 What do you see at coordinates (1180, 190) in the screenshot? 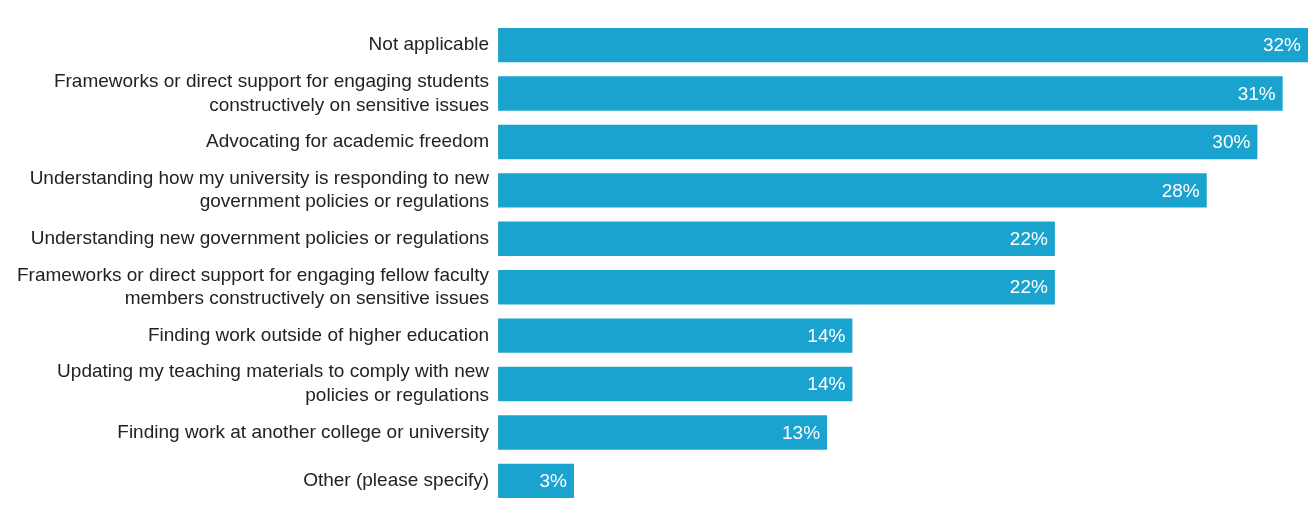
I see `data-label: 28%` at bounding box center [1180, 190].